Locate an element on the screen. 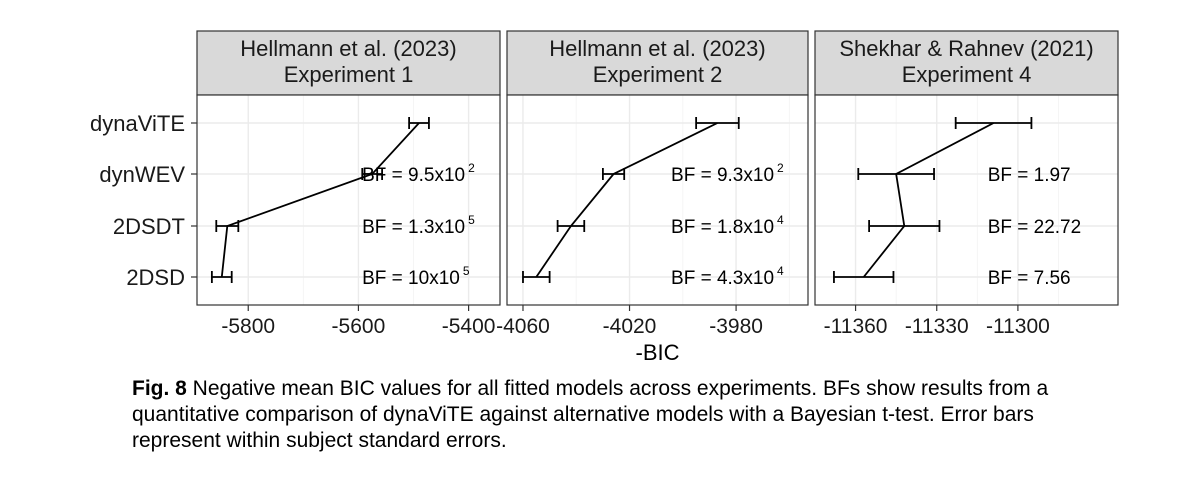  y-tick-label-2dsd: 2DSD is located at coordinates (155, 277).